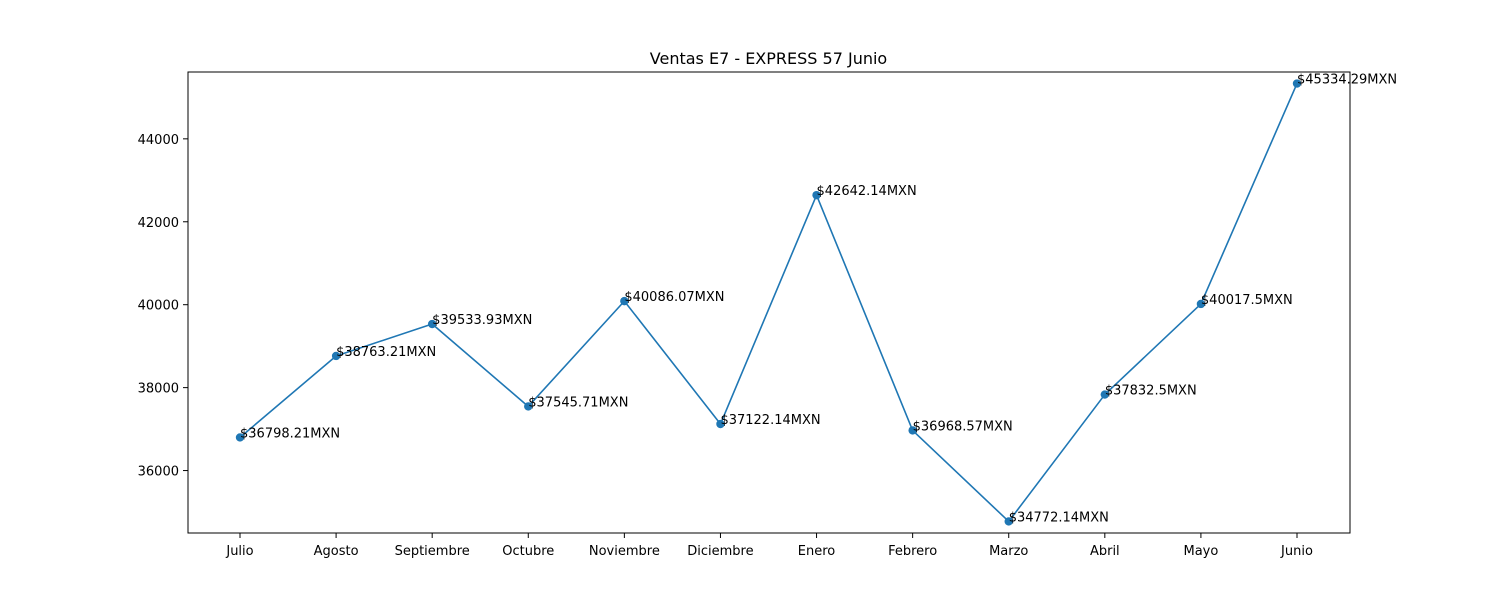 Image resolution: width=1500 pixels, height=600 pixels. Describe the element at coordinates (1347, 80) in the screenshot. I see `data-label: $45334.29MXN` at that location.